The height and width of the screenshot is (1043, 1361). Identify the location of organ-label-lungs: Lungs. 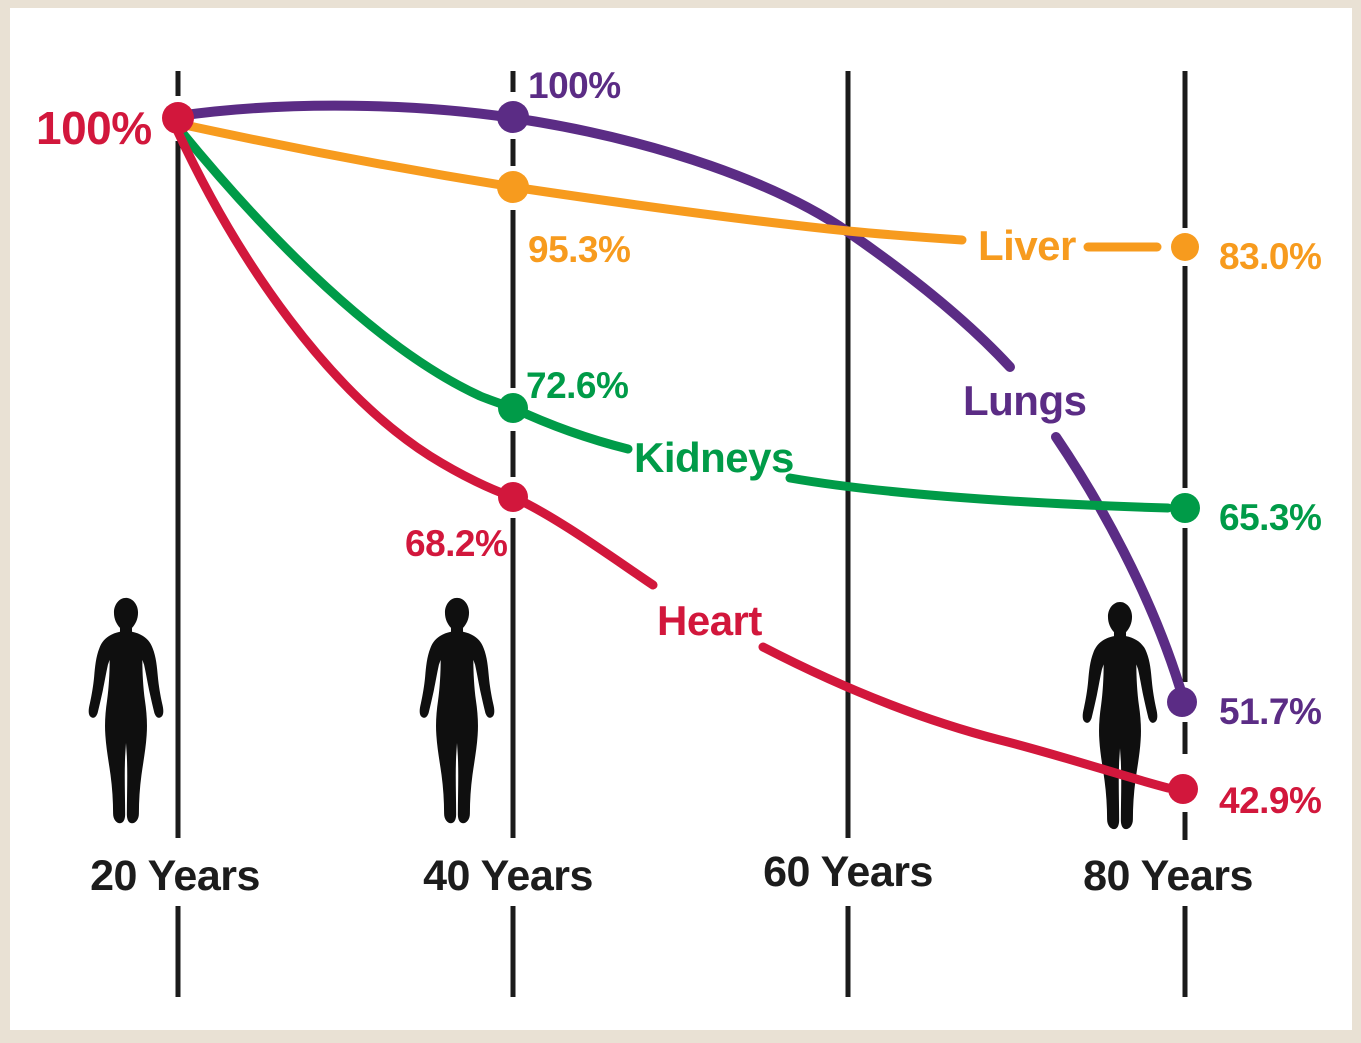
(1025, 400).